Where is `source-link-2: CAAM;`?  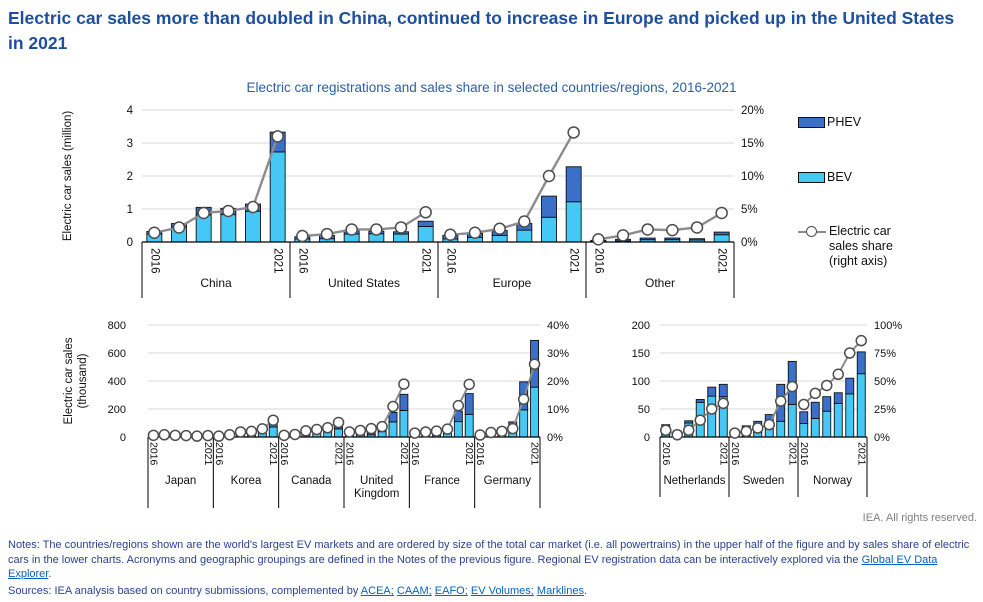
source-link-2: CAAM; is located at coordinates (414, 591).